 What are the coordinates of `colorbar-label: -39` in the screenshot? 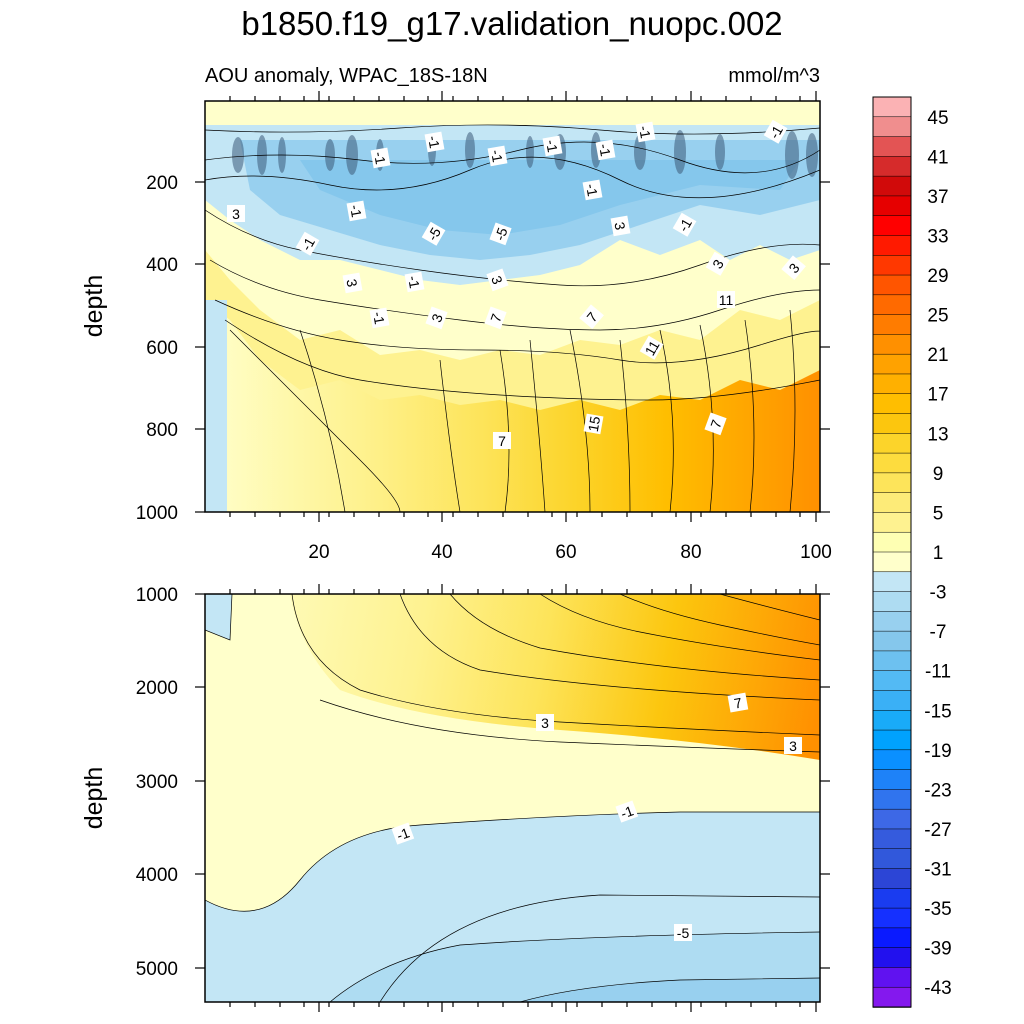 It's located at (937, 949).